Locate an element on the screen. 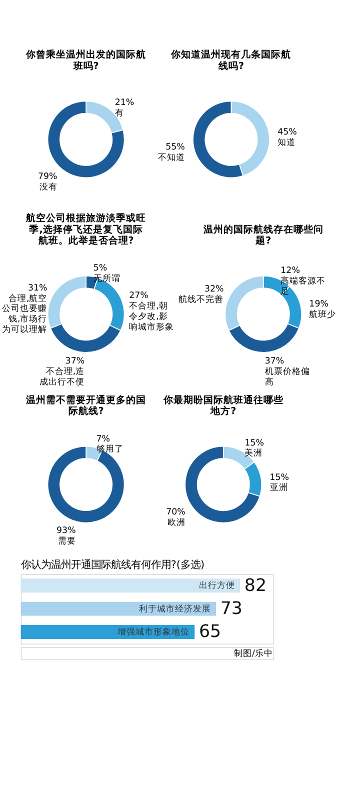 This screenshot has height=800, width=339. slice-label: 不知道 is located at coordinates (171, 157).